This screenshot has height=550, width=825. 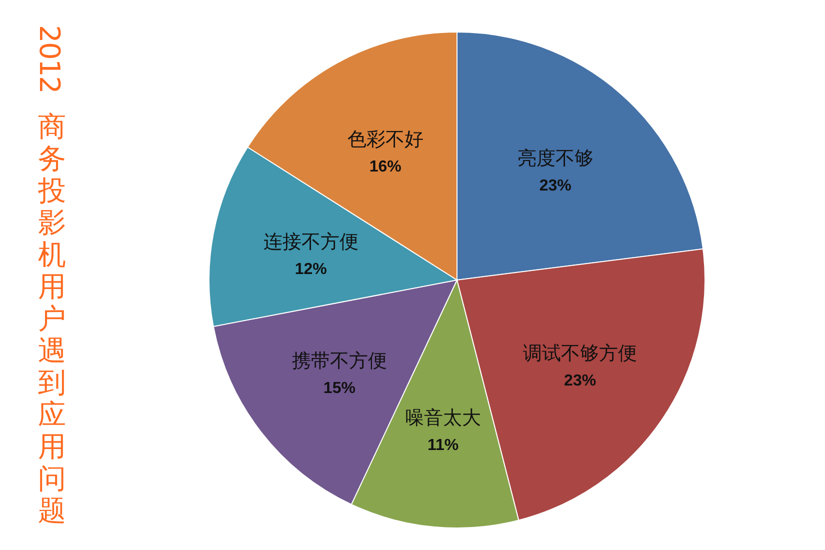 I want to click on data-label: 12%, so click(x=310, y=269).